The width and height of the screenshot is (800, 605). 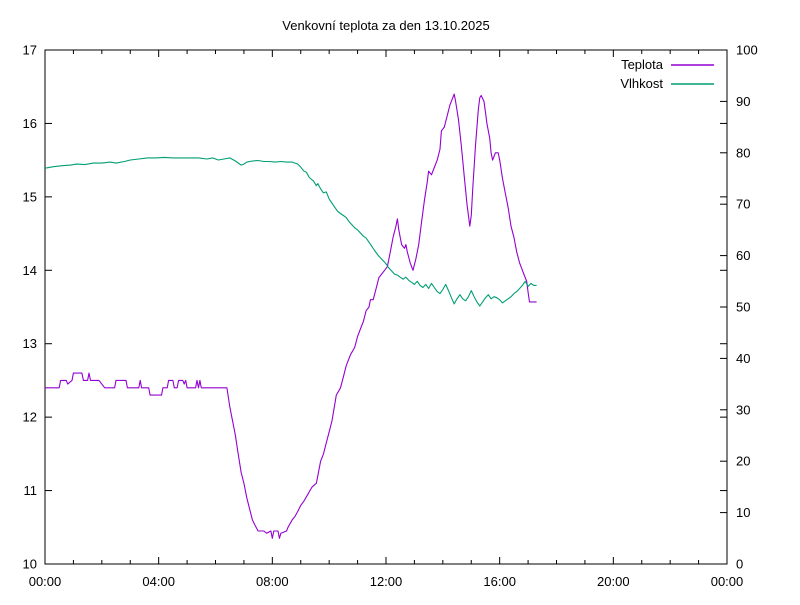 What do you see at coordinates (743, 461) in the screenshot?
I see `y-right-tick-label: 20` at bounding box center [743, 461].